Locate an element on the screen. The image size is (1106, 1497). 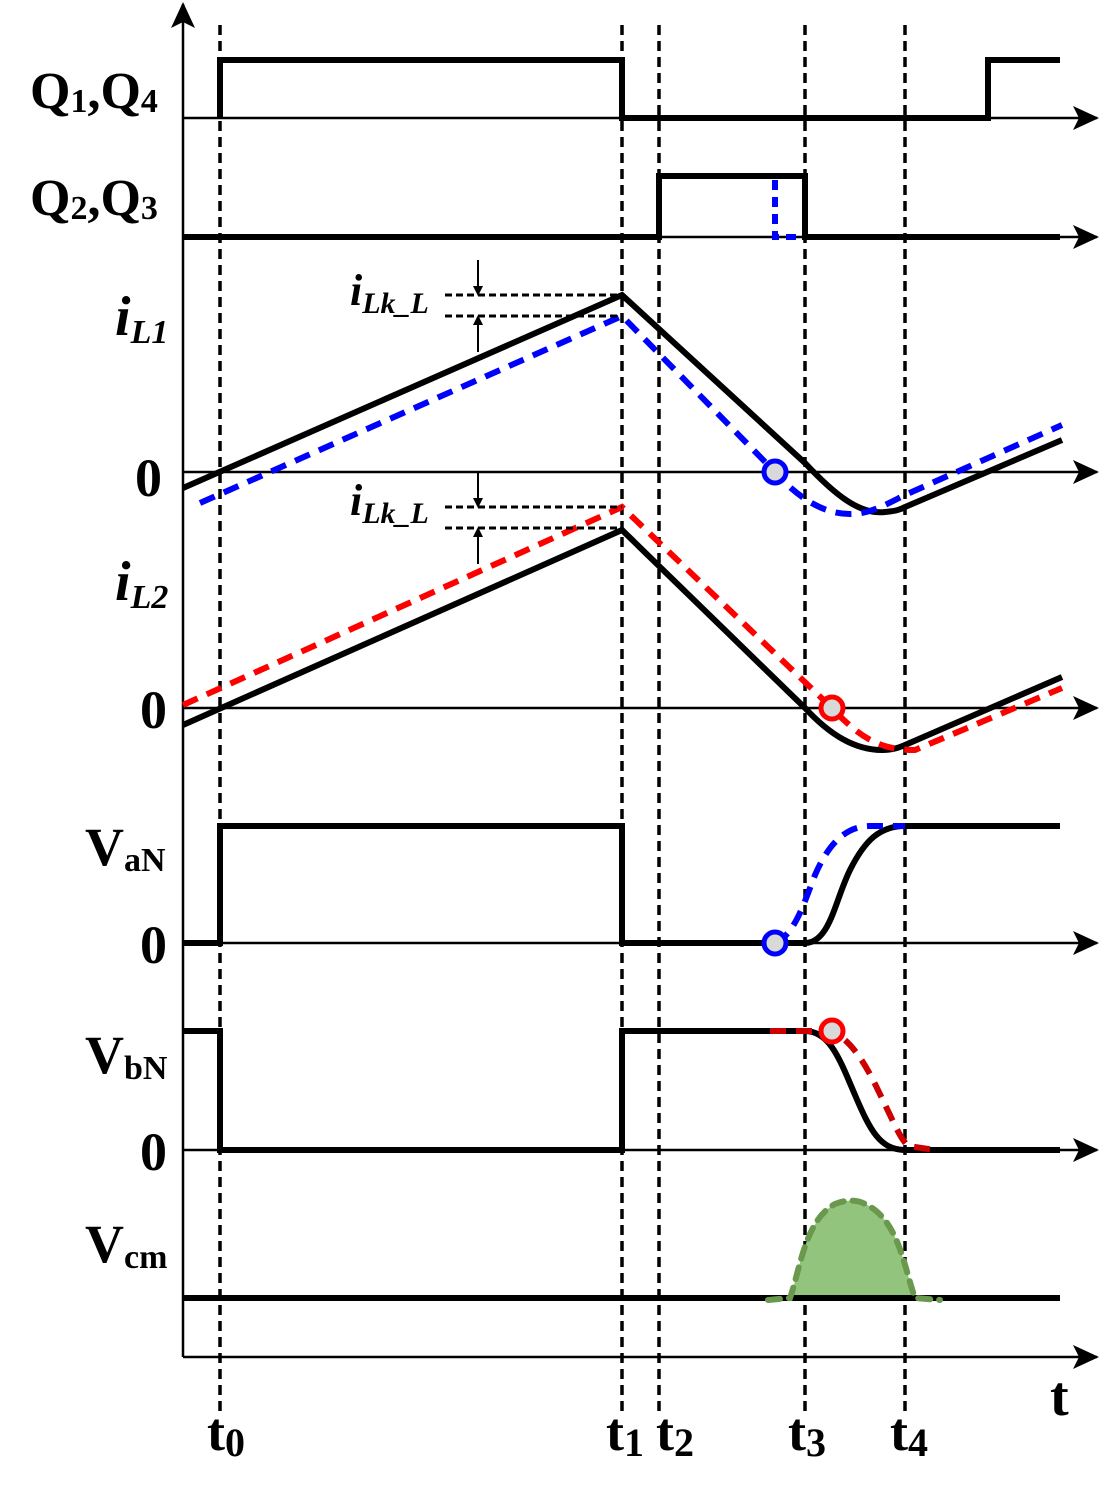
label-vcm: Vcm is located at coordinates (126, 1245).